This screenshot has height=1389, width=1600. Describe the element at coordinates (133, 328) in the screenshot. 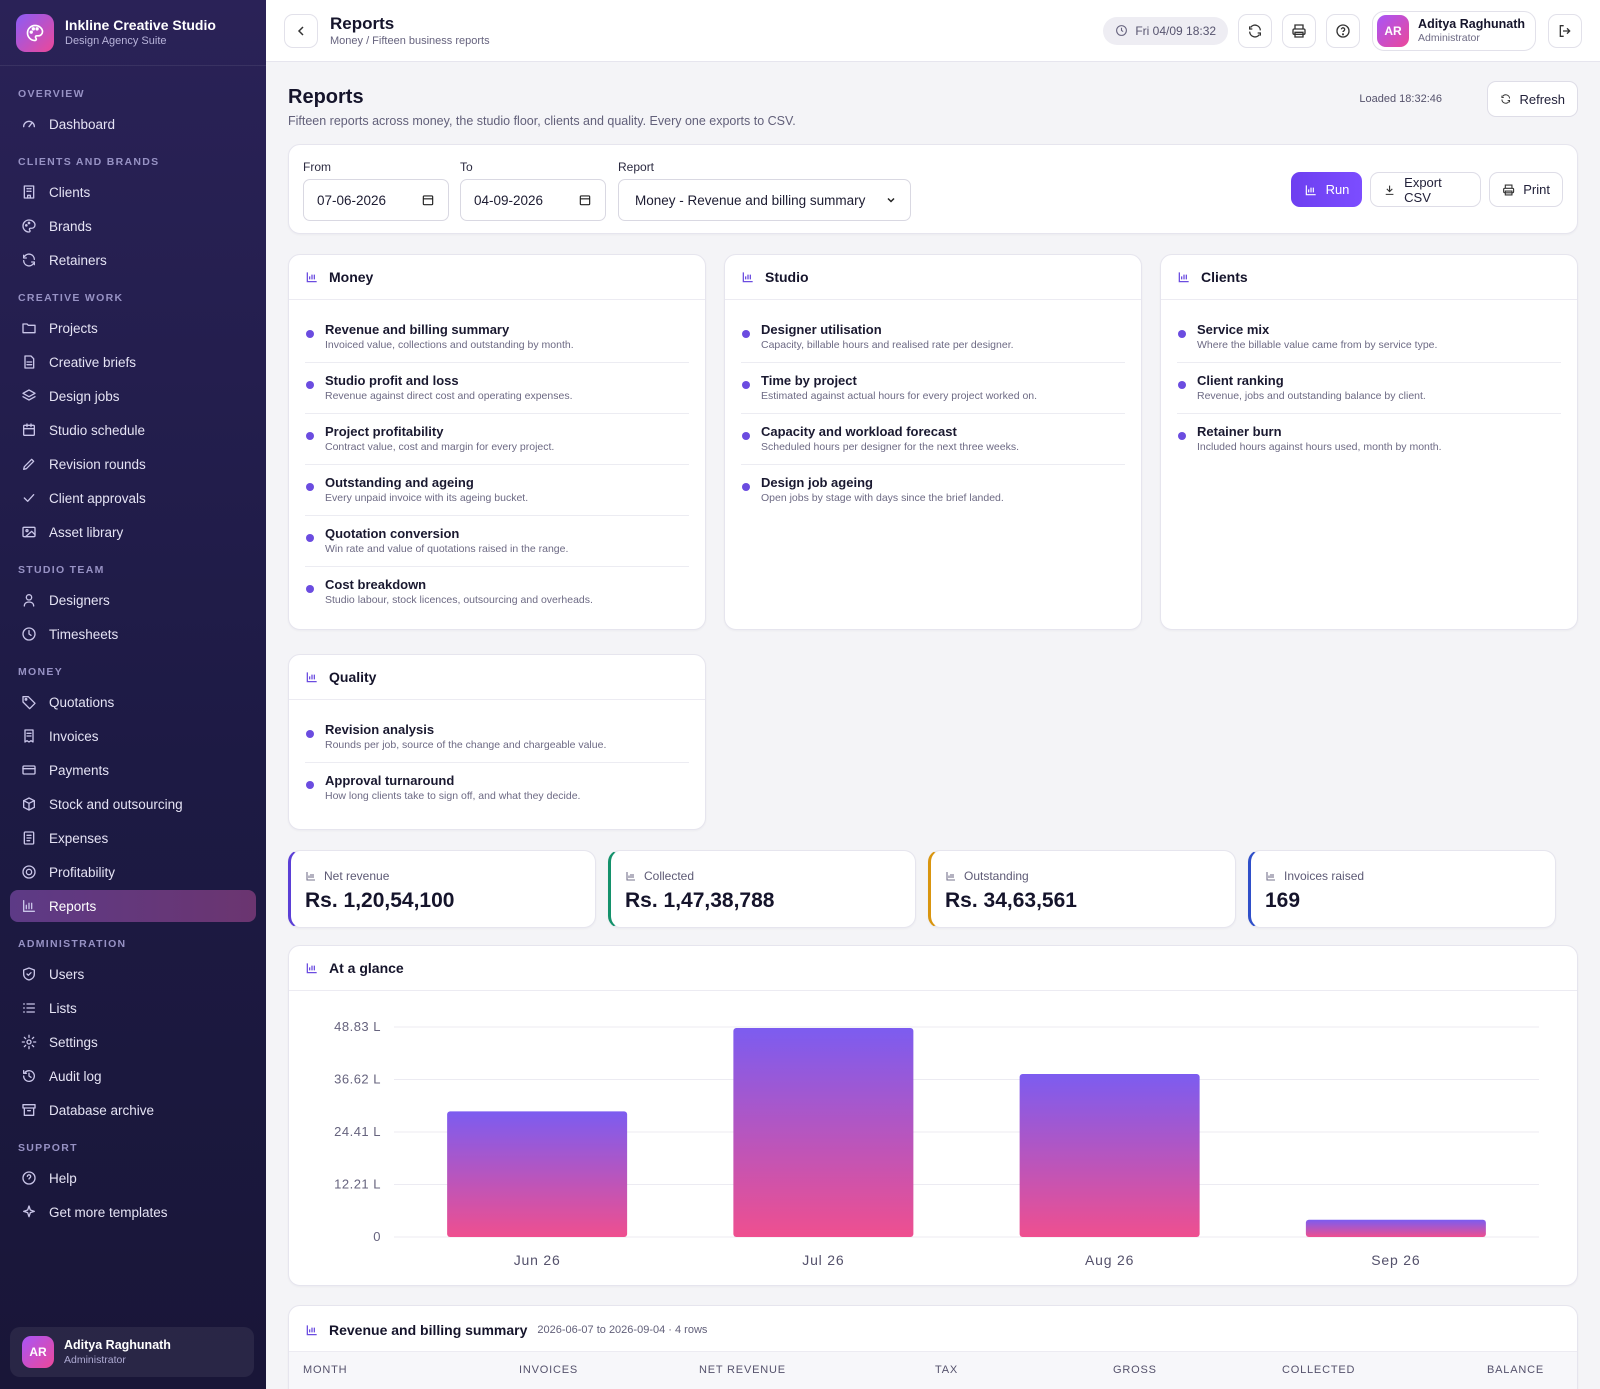

I see `sidebar-item-projects: Projects` at that location.